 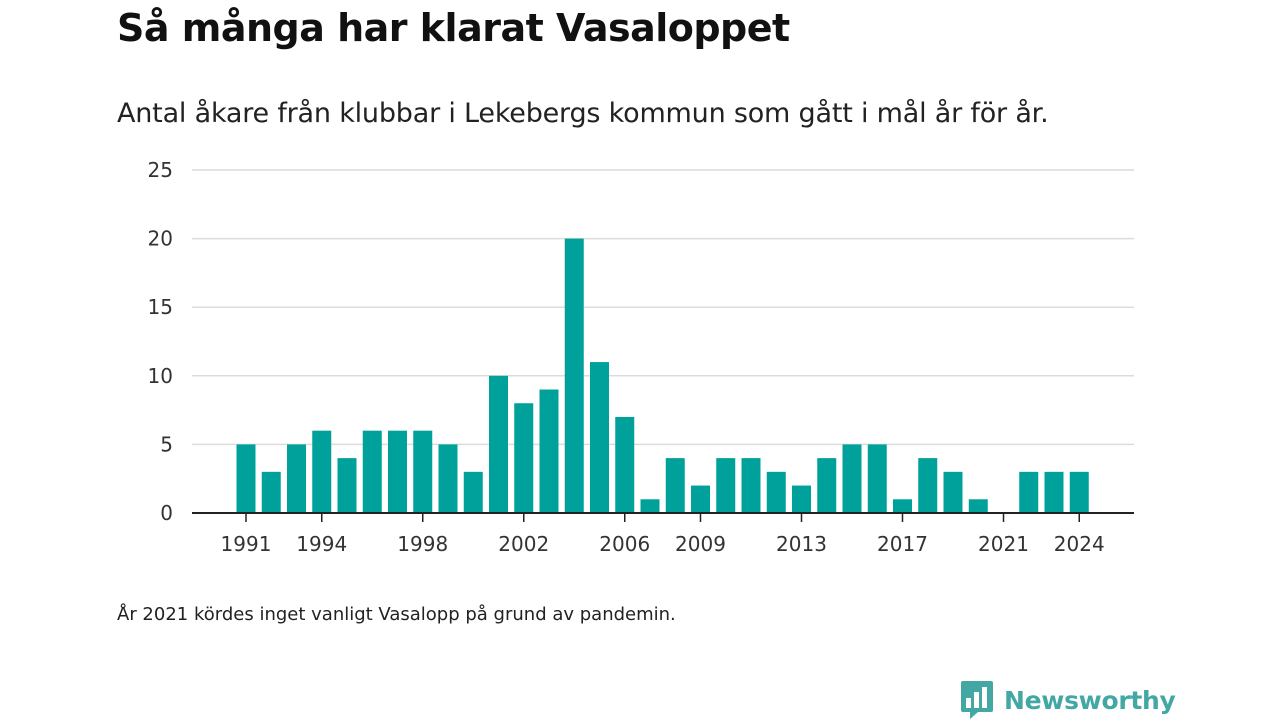 What do you see at coordinates (1003, 544) in the screenshot?
I see `x-tick-label: 2021` at bounding box center [1003, 544].